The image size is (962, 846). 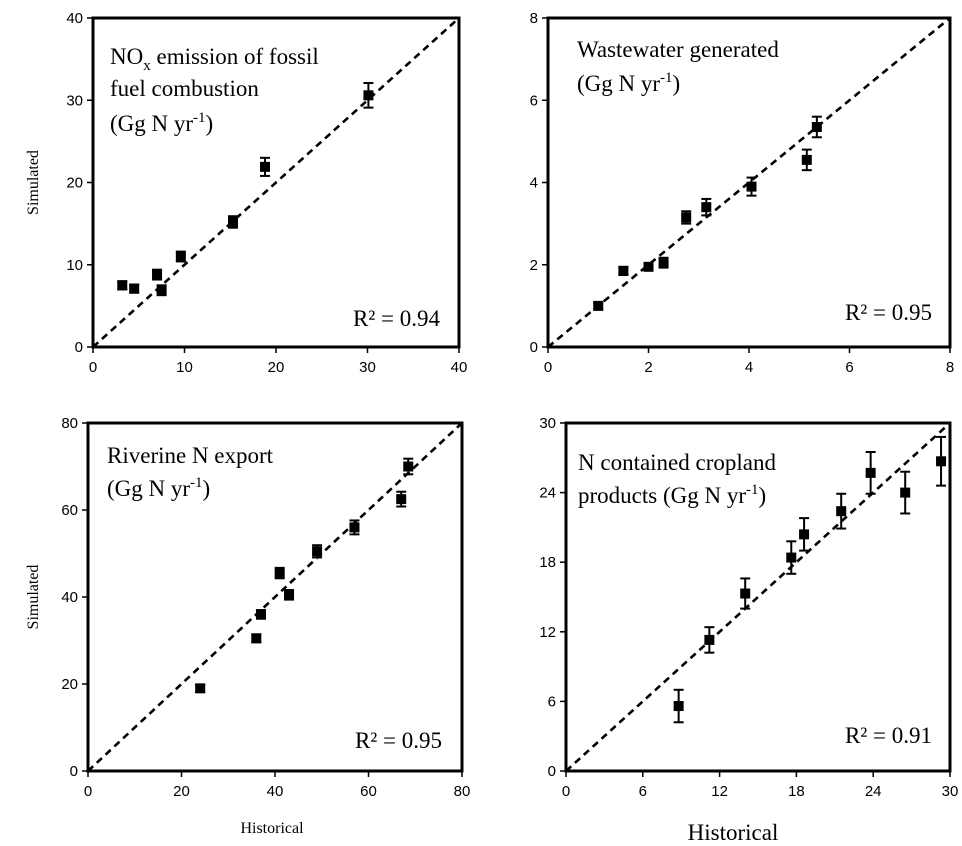 What do you see at coordinates (534, 265) in the screenshot?
I see `y-tick-label: 2` at bounding box center [534, 265].